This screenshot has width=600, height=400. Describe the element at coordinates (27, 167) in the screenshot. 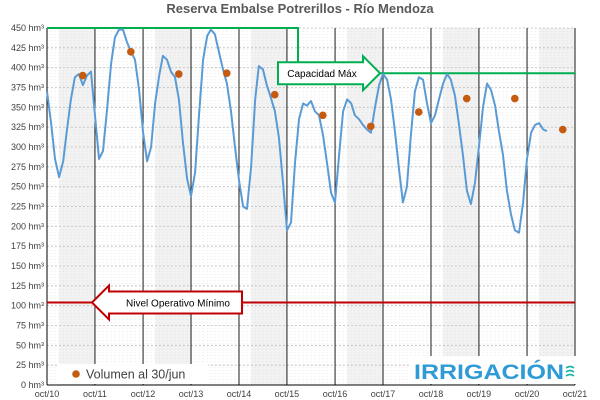

I see `y-tick-label: 275 hm³` at that location.